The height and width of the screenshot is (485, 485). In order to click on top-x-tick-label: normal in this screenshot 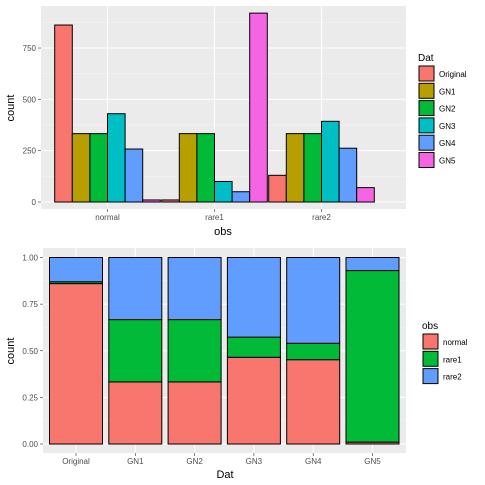, I will do `click(107, 217)`.